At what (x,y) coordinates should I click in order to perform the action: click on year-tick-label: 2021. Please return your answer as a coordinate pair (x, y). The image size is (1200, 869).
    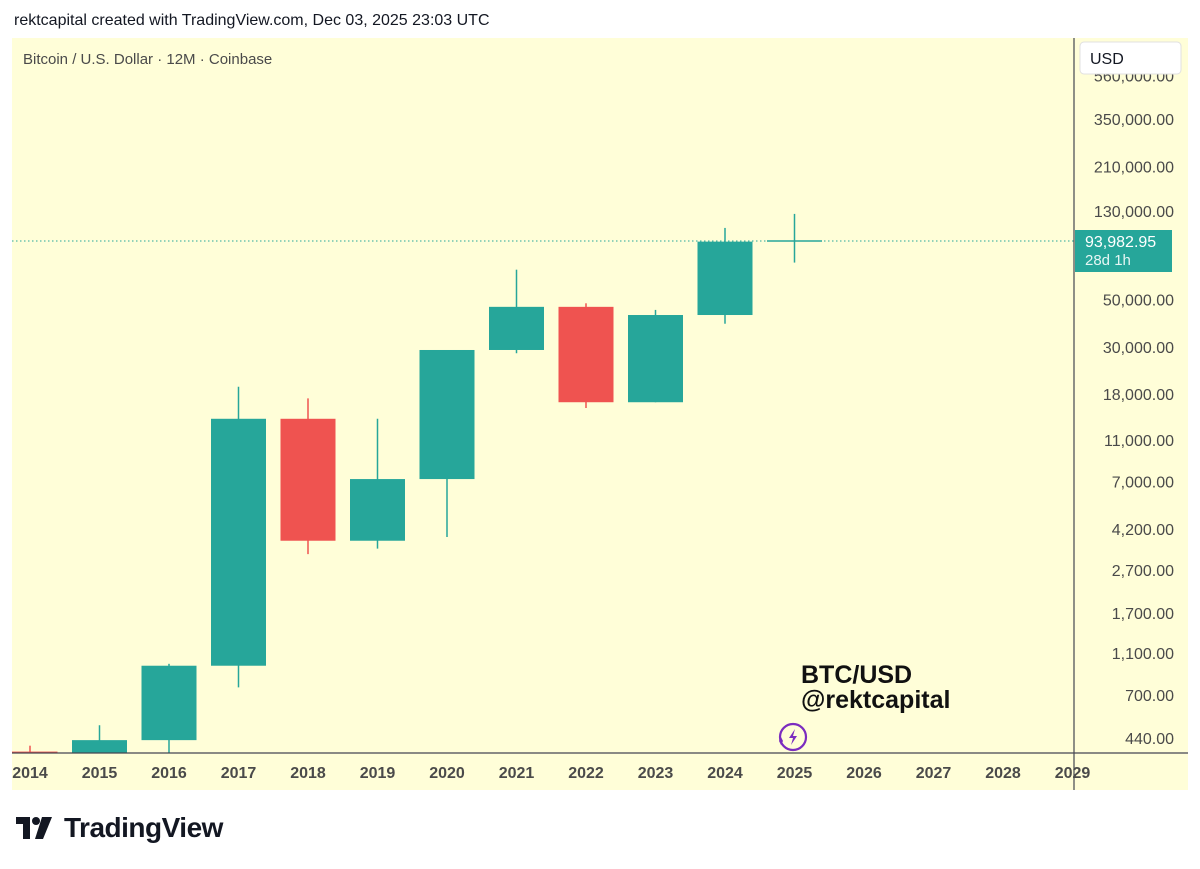
    Looking at the image, I should click on (517, 773).